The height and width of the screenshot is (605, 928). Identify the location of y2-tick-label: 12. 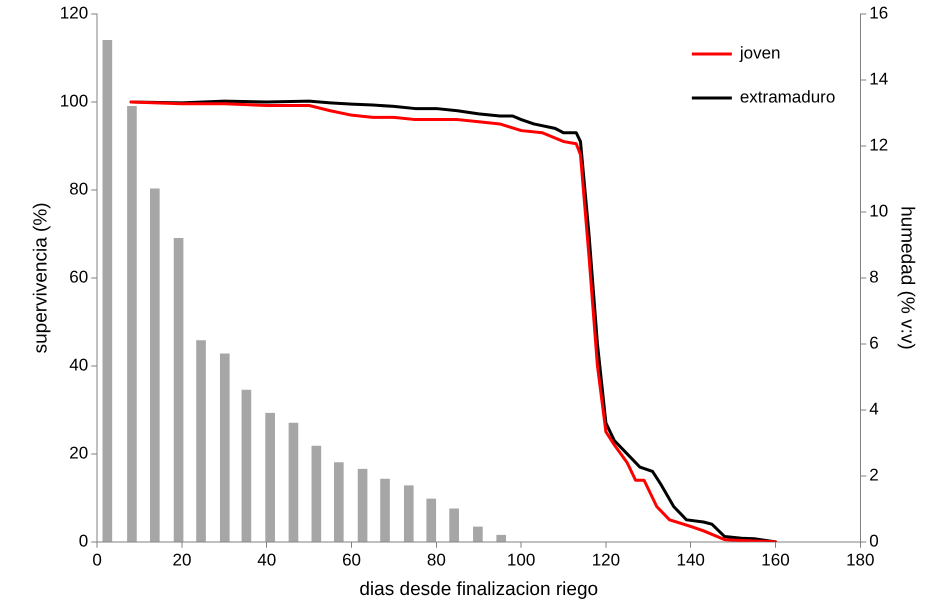
(878, 145).